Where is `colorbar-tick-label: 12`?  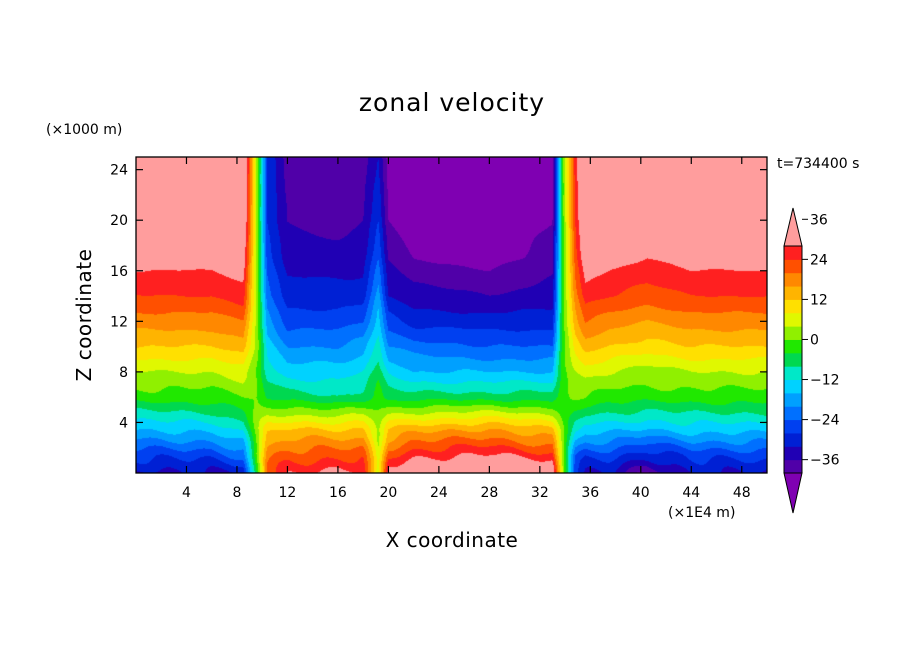 colorbar-tick-label: 12 is located at coordinates (819, 300).